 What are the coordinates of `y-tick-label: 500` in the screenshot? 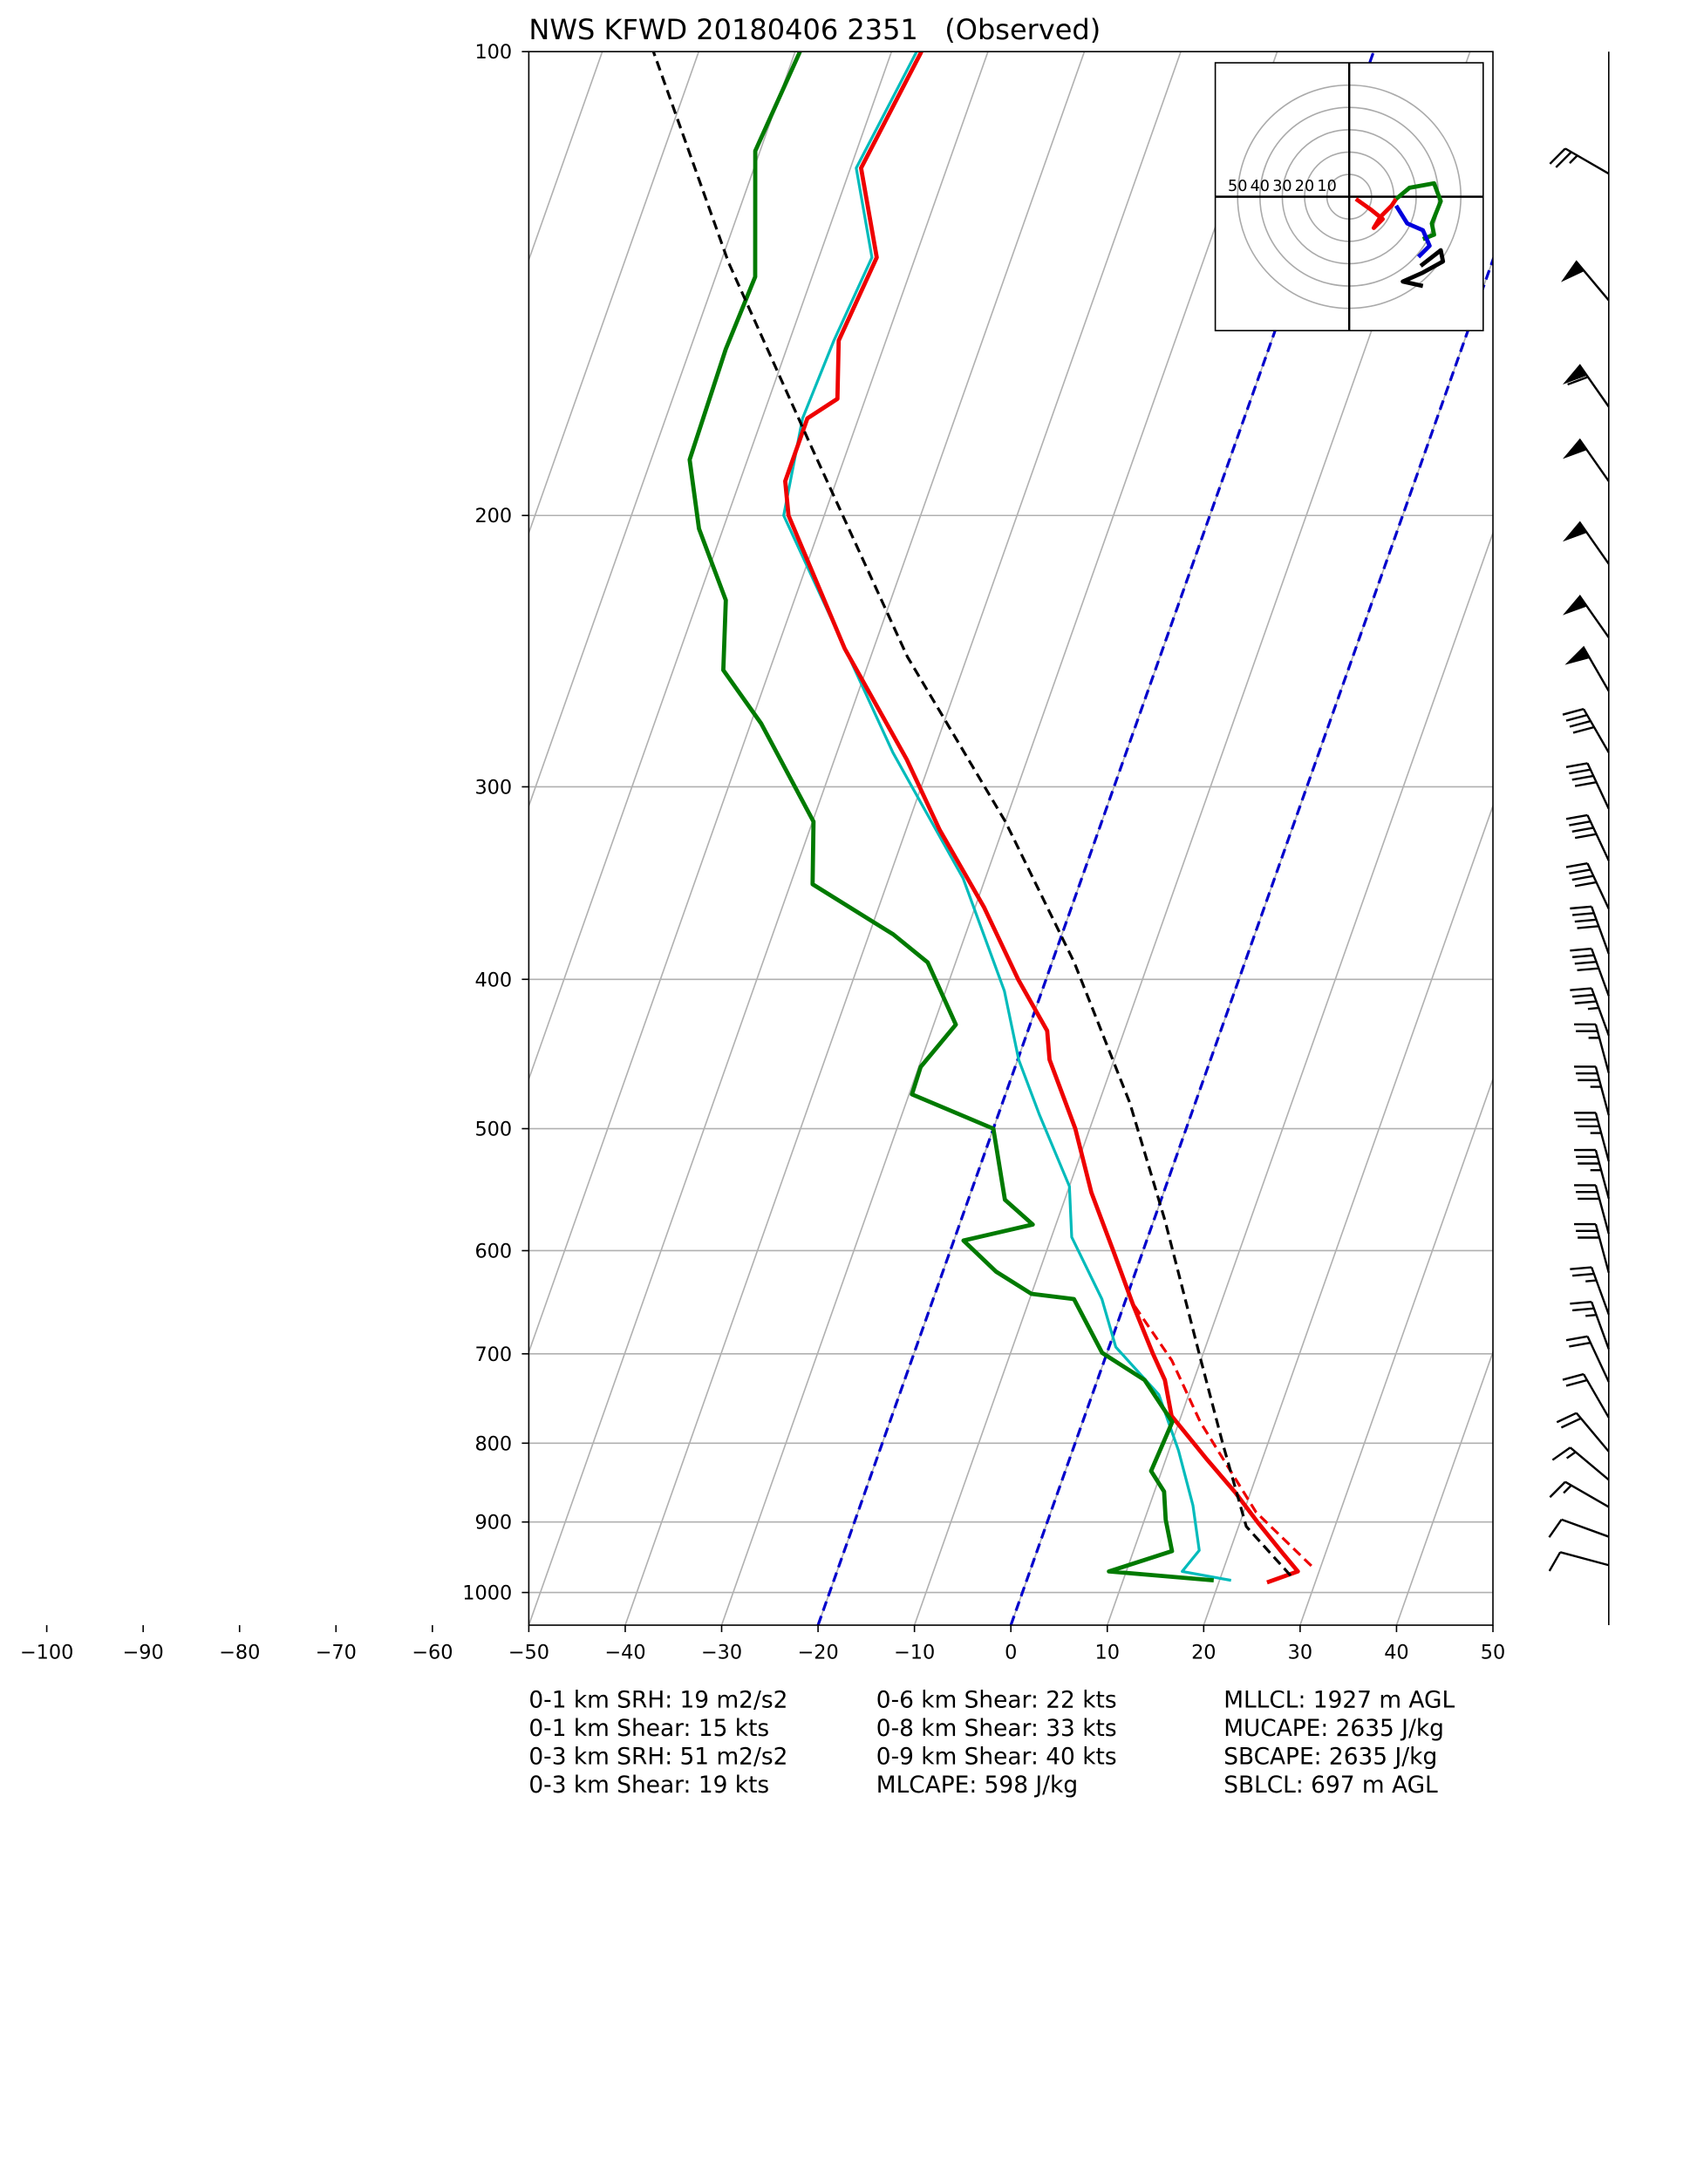 It's located at (493, 1130).